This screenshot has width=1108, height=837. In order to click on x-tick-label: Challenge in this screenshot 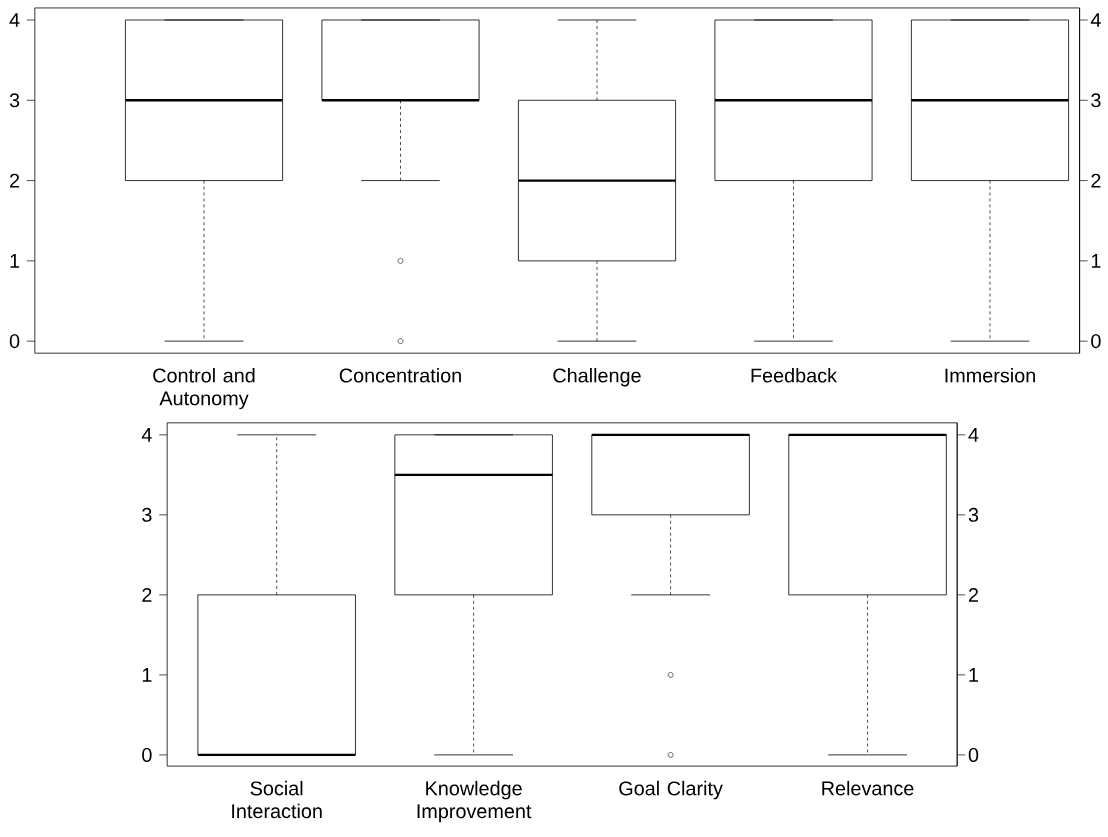, I will do `click(597, 377)`.